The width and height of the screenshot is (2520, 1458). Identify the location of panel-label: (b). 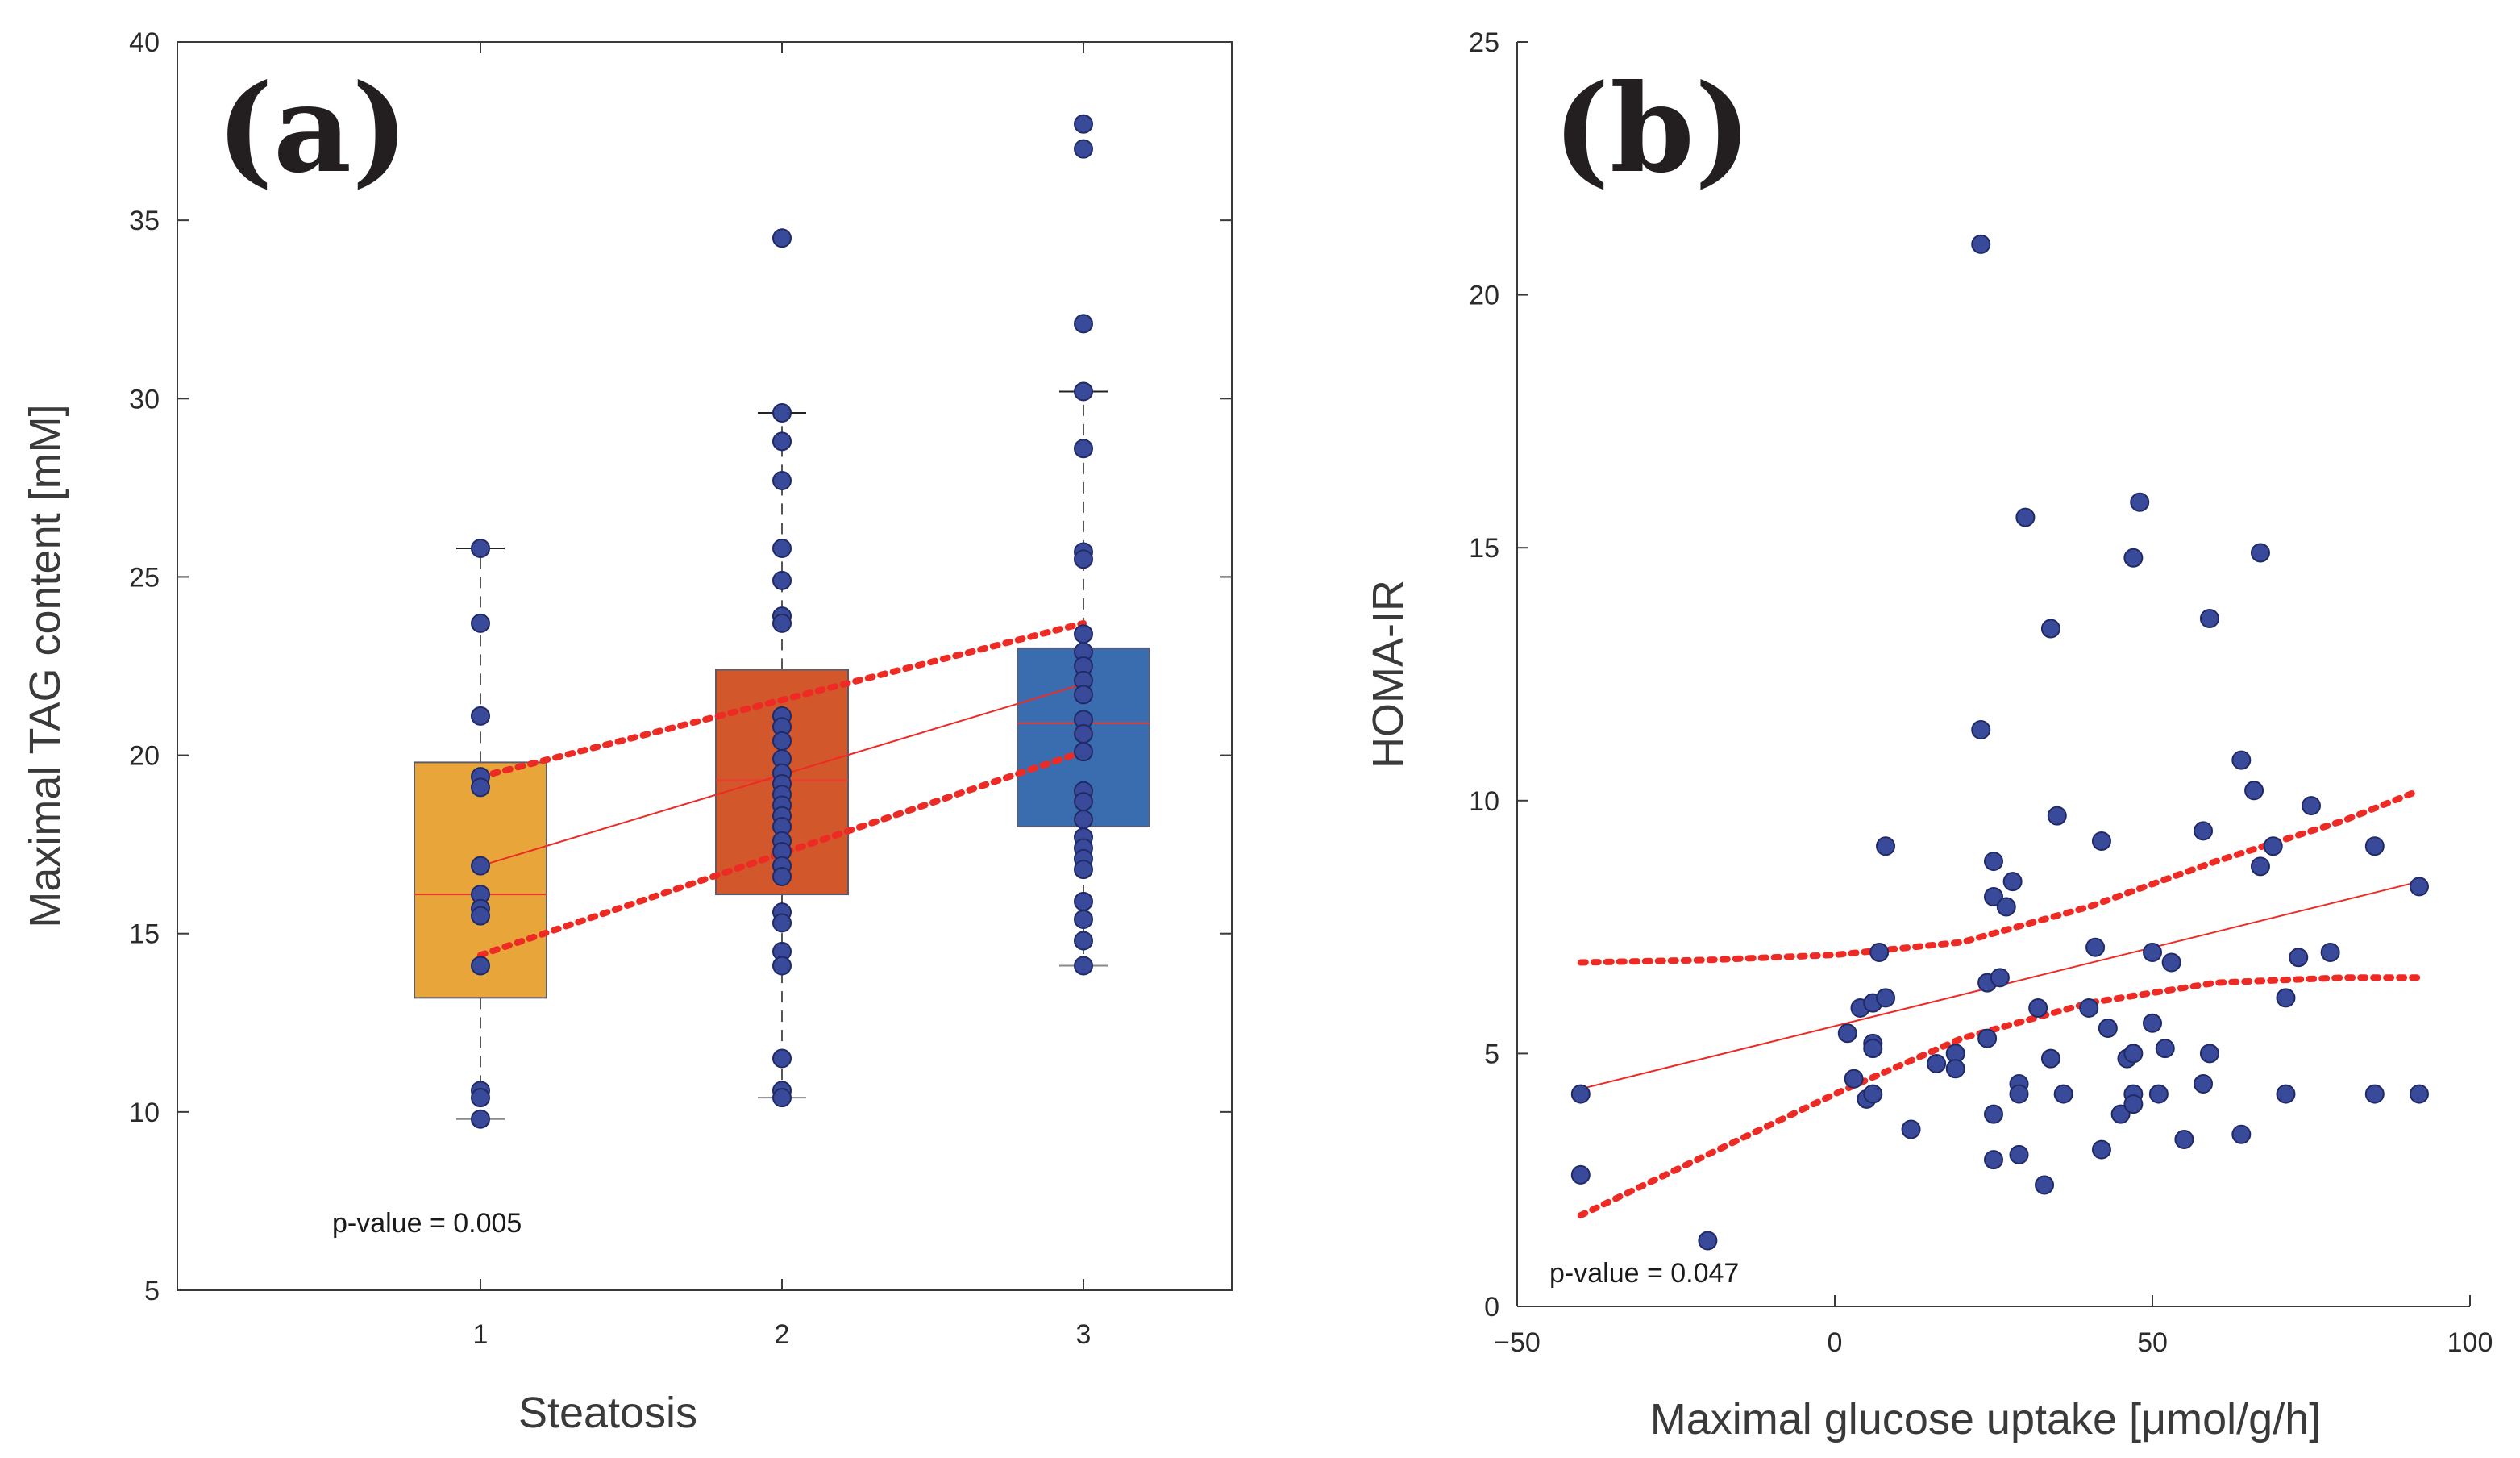
(1653, 129).